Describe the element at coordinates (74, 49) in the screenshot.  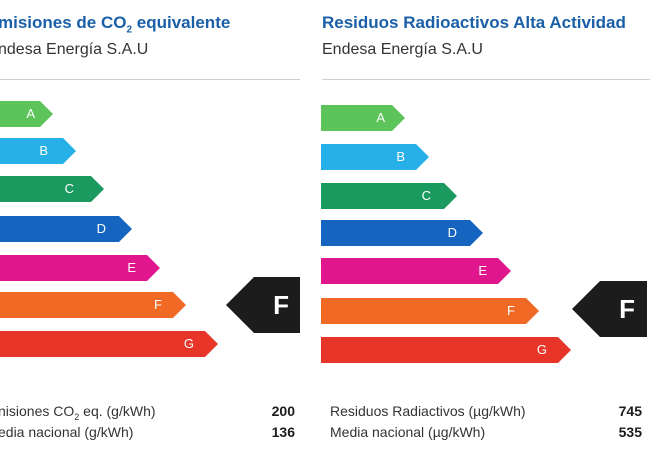
I see `co2-company-name: ndesa Energía S.A.U` at that location.